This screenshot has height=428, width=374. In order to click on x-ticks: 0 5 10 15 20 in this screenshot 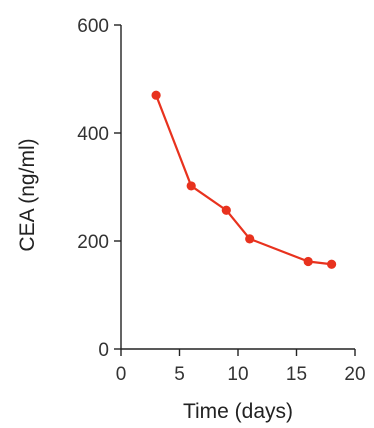, I will do `click(241, 367)`.